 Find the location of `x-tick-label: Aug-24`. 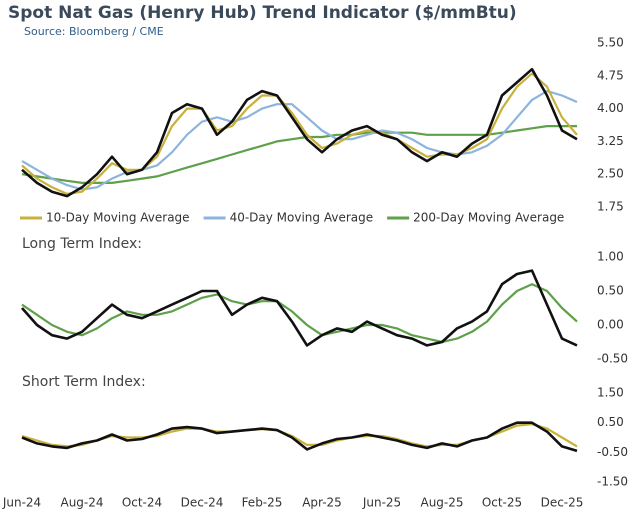

x-tick-label: Aug-24 is located at coordinates (81, 503).